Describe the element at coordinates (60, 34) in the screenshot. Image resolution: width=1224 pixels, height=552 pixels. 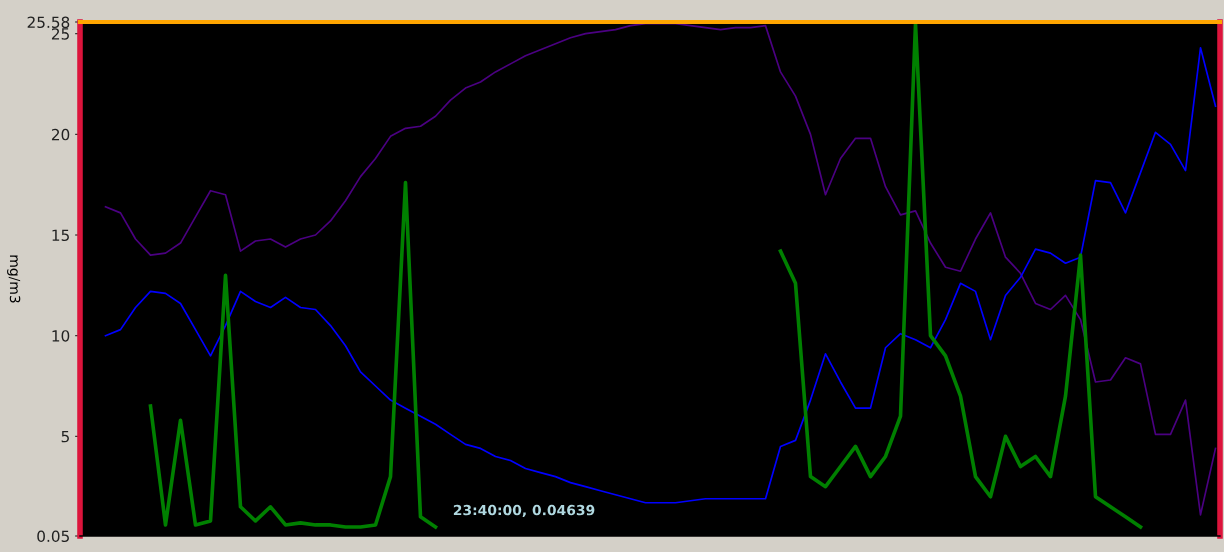
I see `y-tick-label: 25` at that location.